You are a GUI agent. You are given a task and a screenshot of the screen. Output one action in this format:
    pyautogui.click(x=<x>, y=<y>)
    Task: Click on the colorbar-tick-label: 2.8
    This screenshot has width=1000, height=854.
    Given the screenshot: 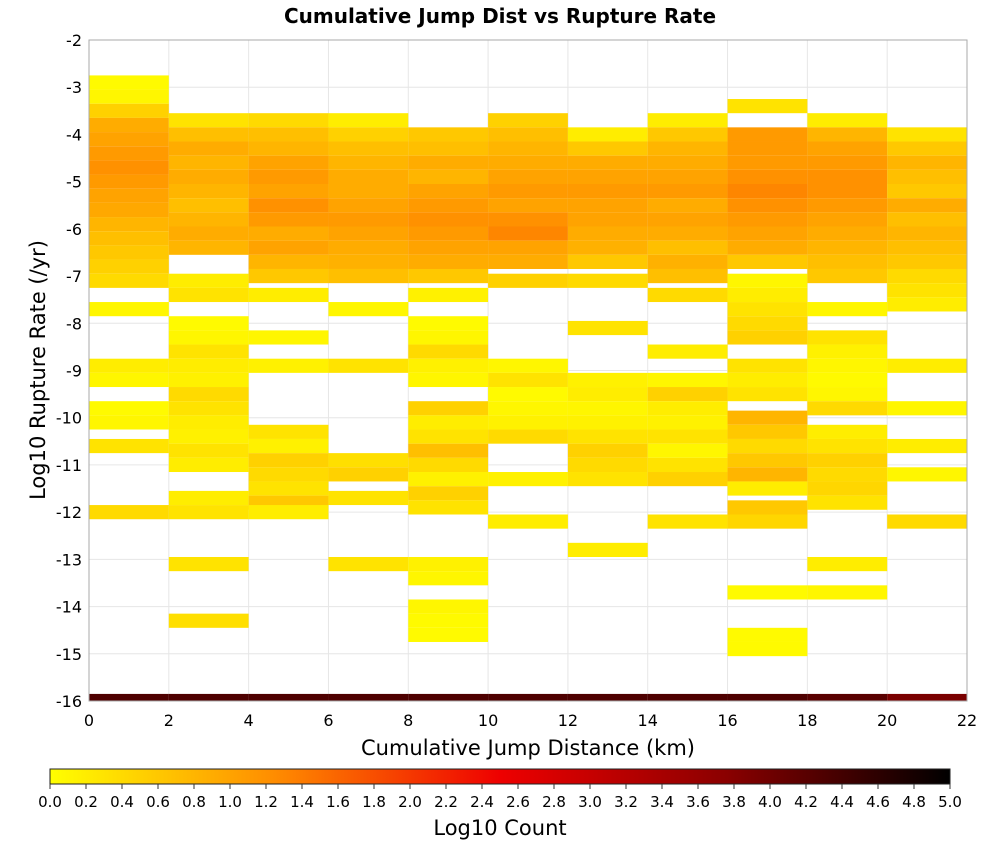 What is the action you would take?
    pyautogui.click(x=554, y=802)
    